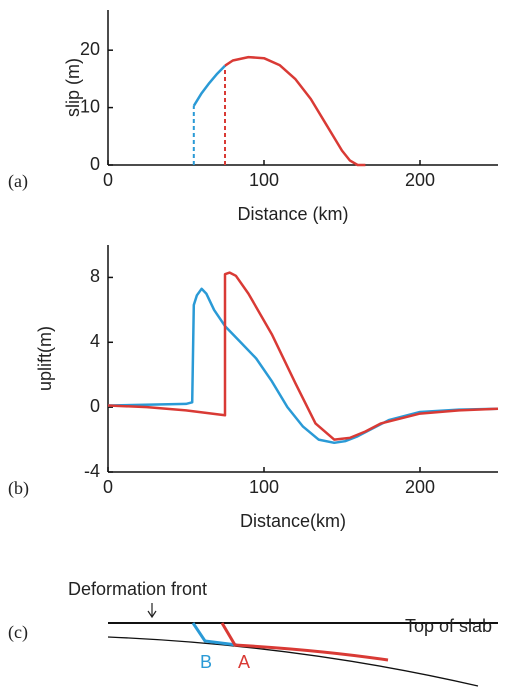 This screenshot has width=516, height=688. What do you see at coordinates (73, 87) in the screenshot?
I see `y-axis-label: slip (m)` at bounding box center [73, 87].